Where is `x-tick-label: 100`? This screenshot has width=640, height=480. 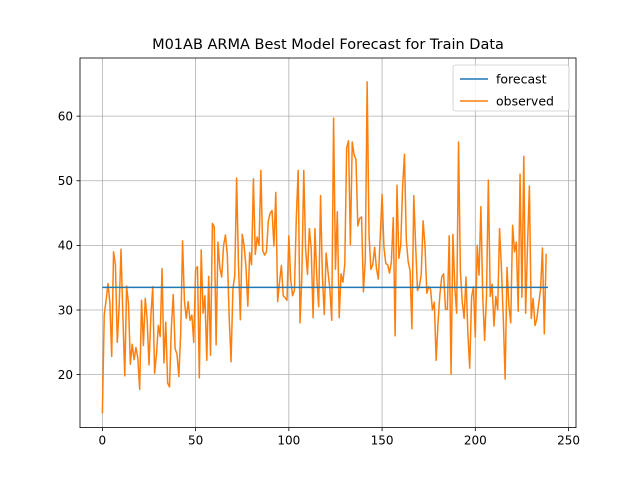
x-tick-label: 100 is located at coordinates (288, 441).